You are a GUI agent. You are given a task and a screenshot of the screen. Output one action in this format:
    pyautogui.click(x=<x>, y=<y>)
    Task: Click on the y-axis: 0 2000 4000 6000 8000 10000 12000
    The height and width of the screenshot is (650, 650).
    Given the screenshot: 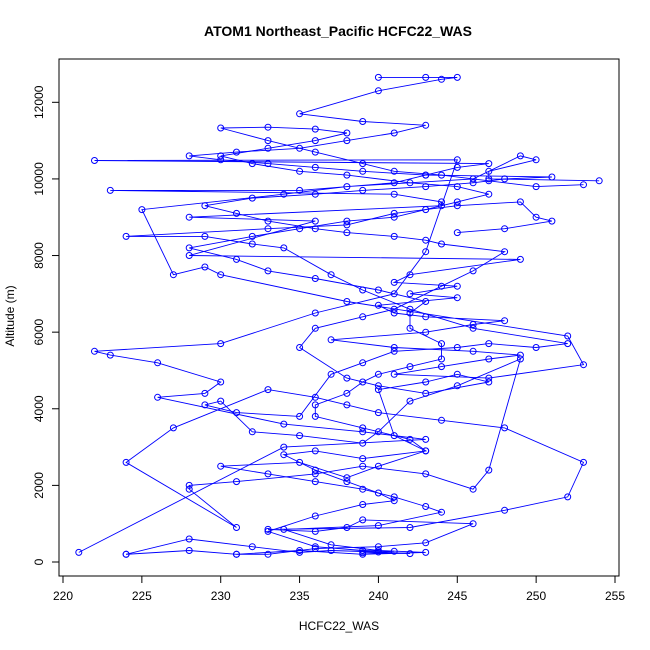 What is the action you would take?
    pyautogui.click(x=46, y=325)
    